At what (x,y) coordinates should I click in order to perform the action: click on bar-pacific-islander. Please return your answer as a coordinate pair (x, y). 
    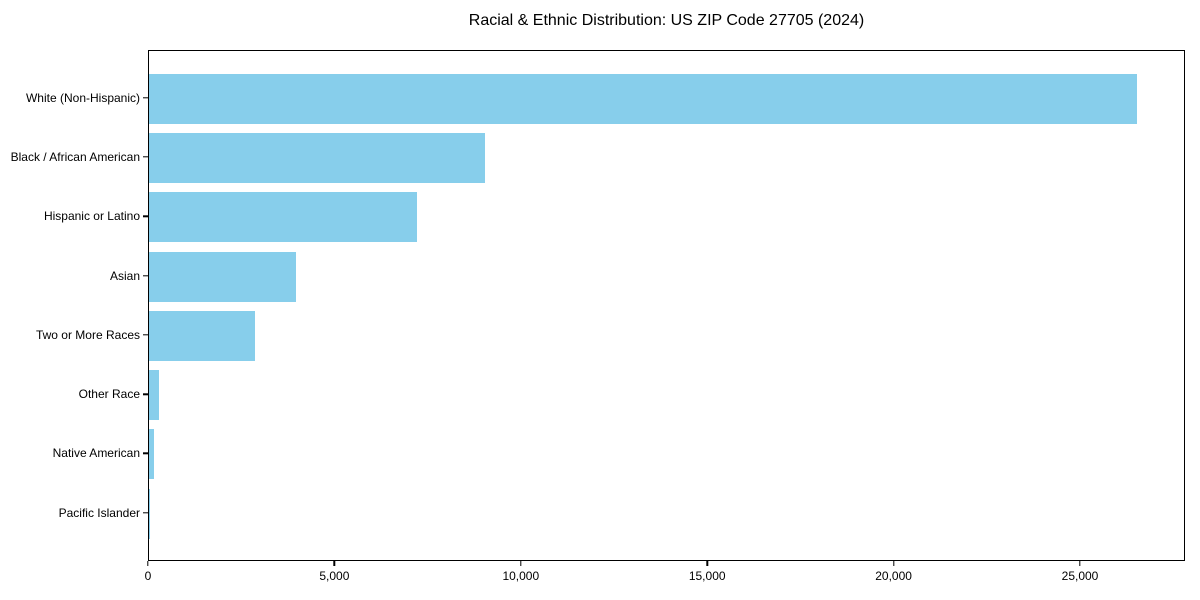
    Looking at the image, I should click on (149, 513).